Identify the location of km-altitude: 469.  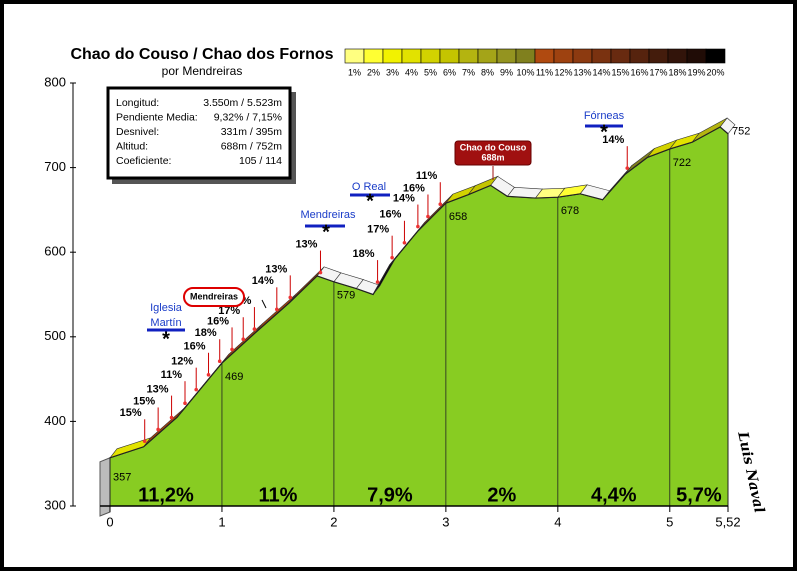
(234, 377).